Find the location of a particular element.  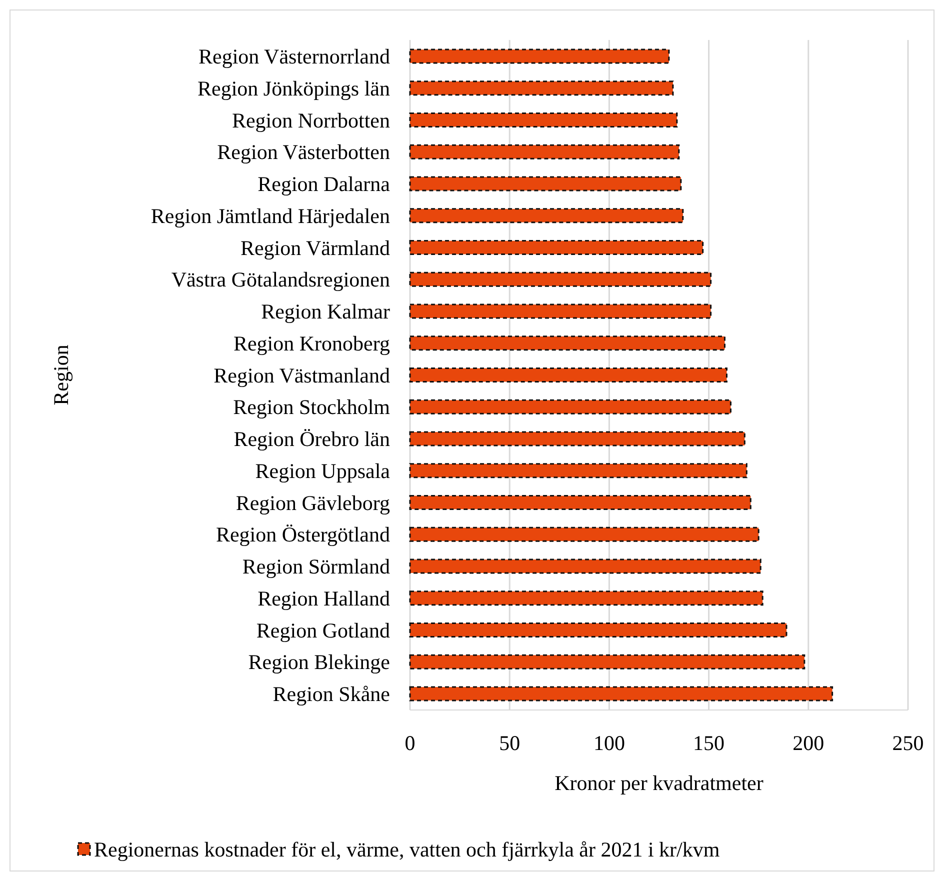

y-tick-label: Västra Götalandsregionen is located at coordinates (280, 280).